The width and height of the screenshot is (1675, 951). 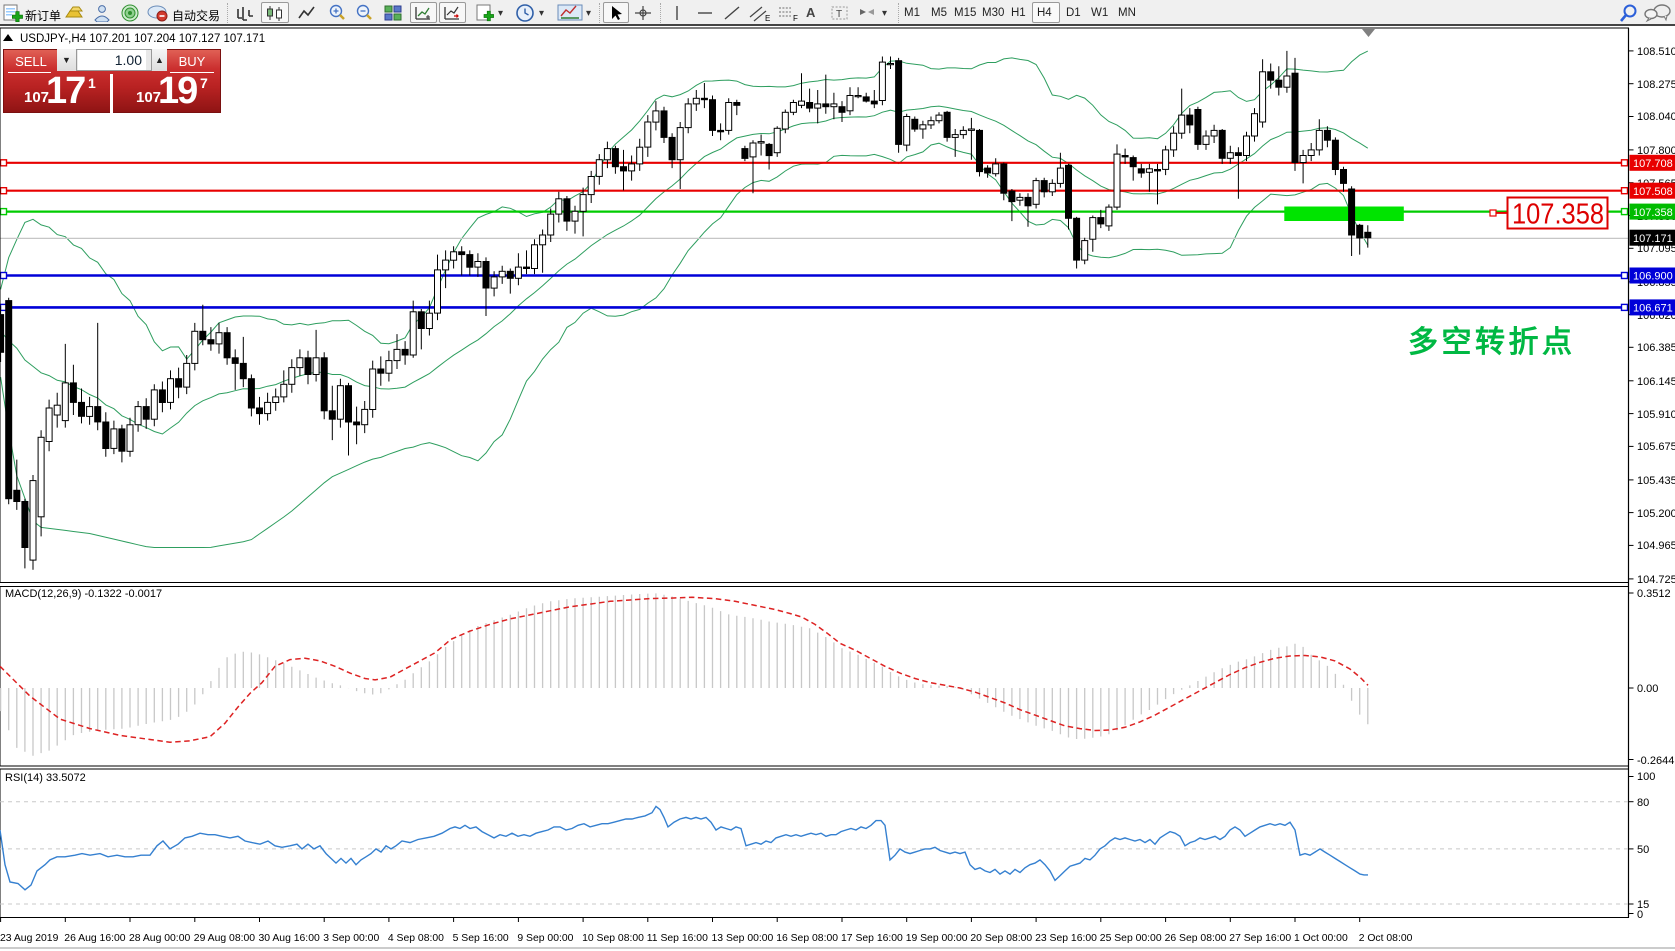 I want to click on svg-text: 106.671, so click(x=1653, y=309).